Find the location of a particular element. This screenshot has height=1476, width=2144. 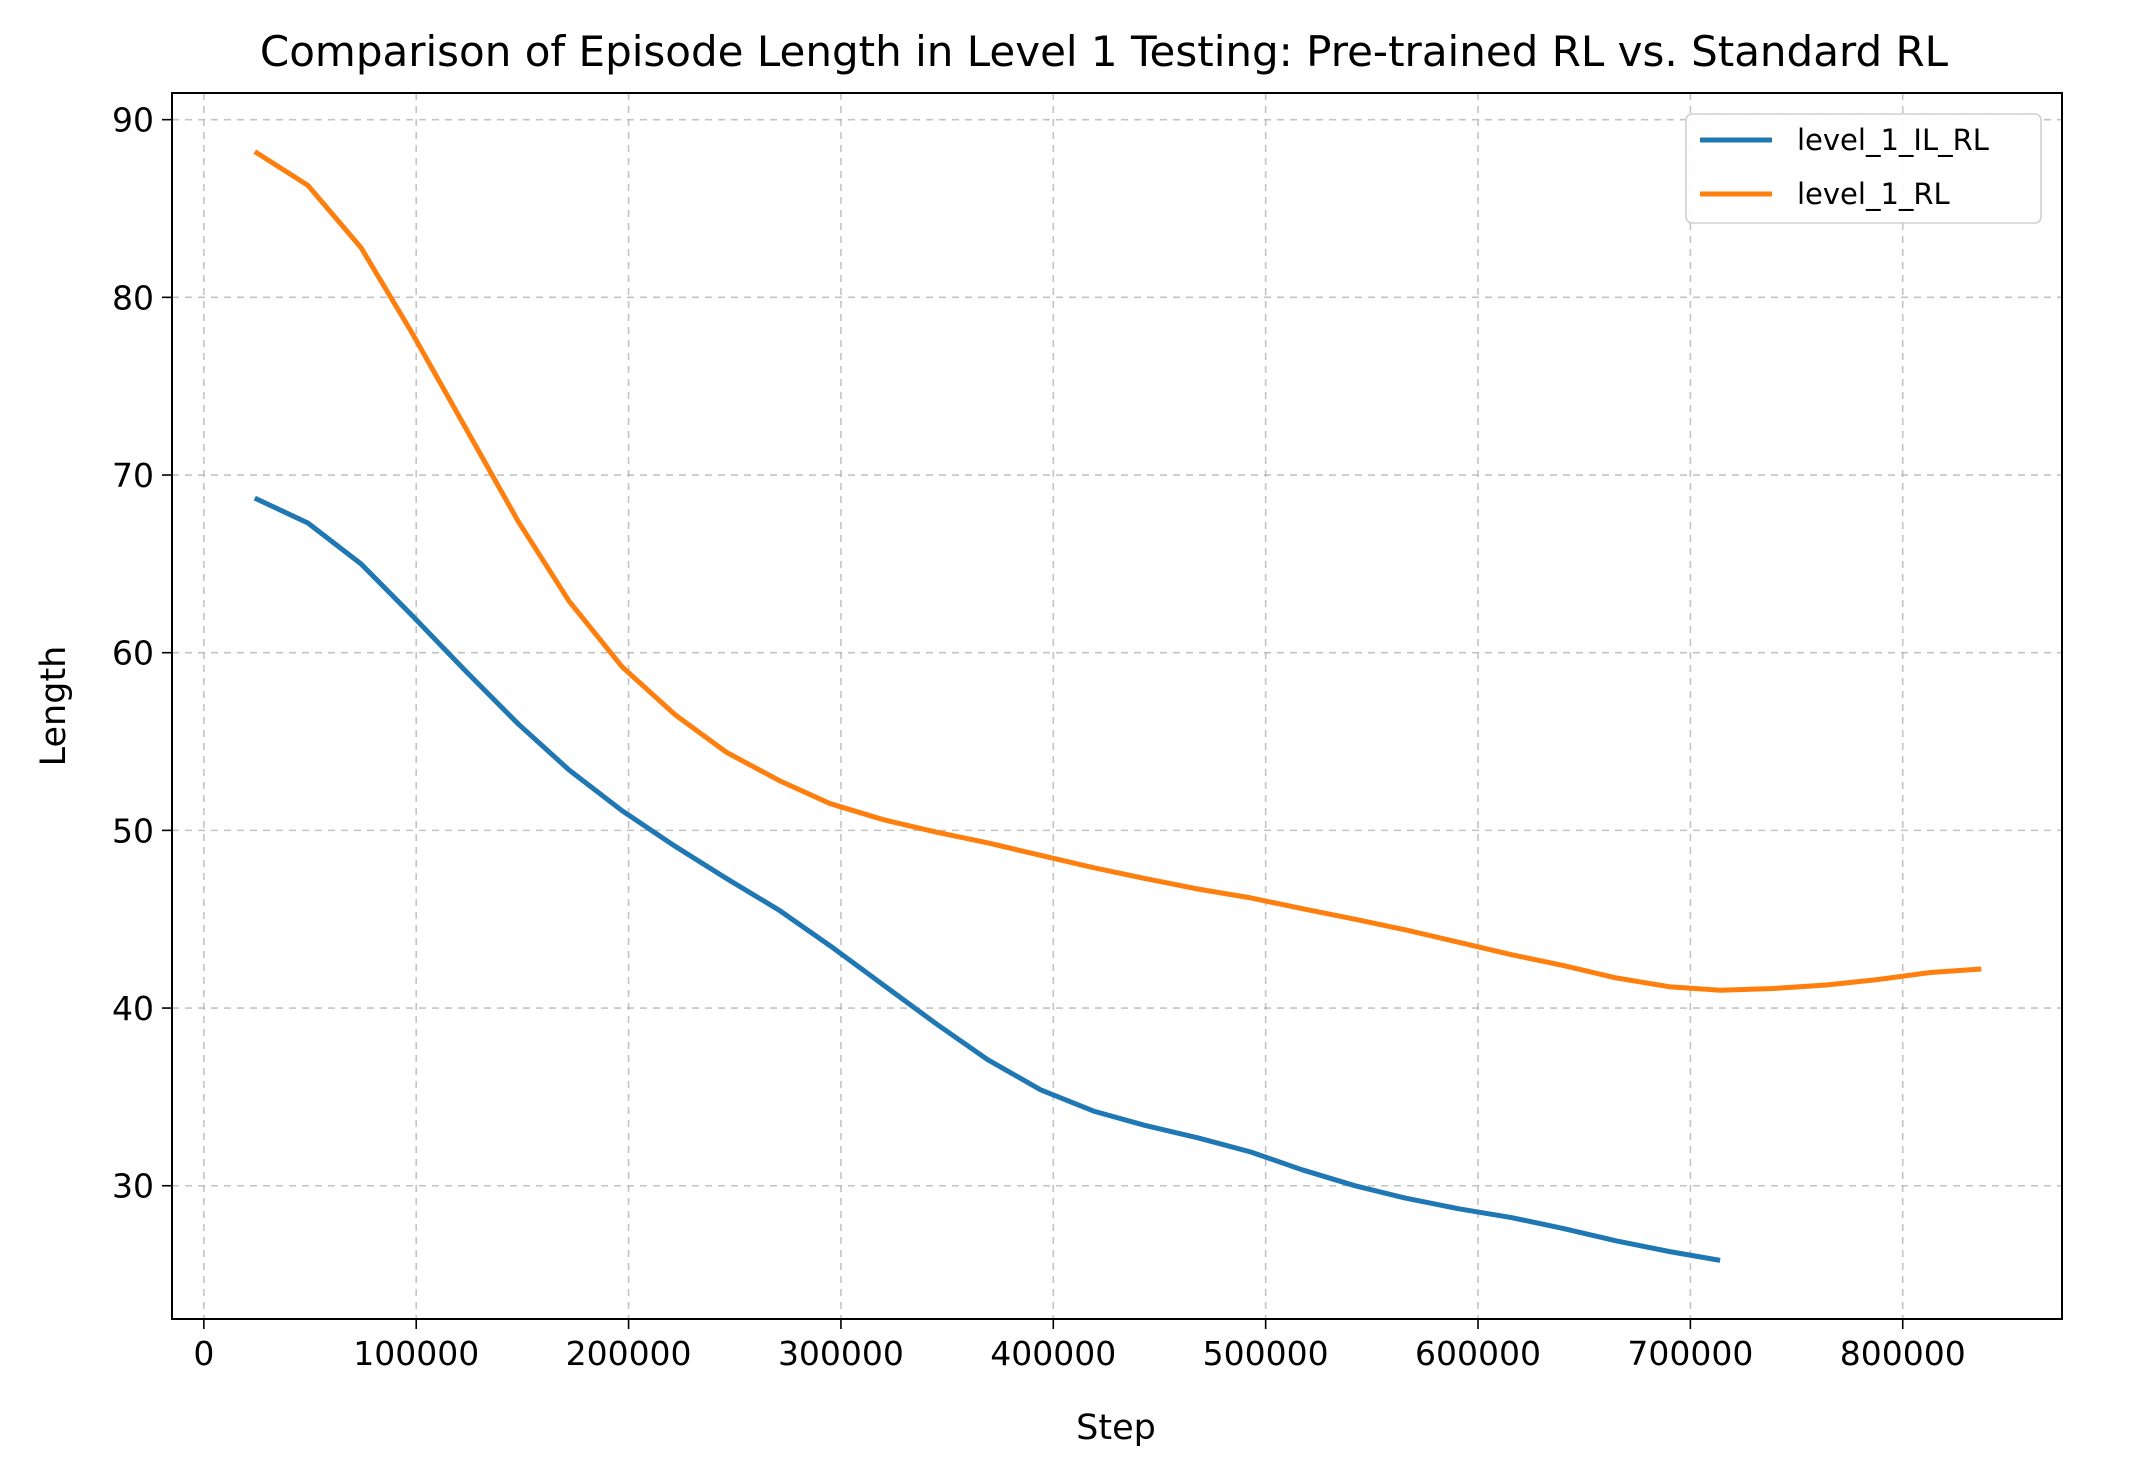

y-tick-label: 30 is located at coordinates (133, 1186).